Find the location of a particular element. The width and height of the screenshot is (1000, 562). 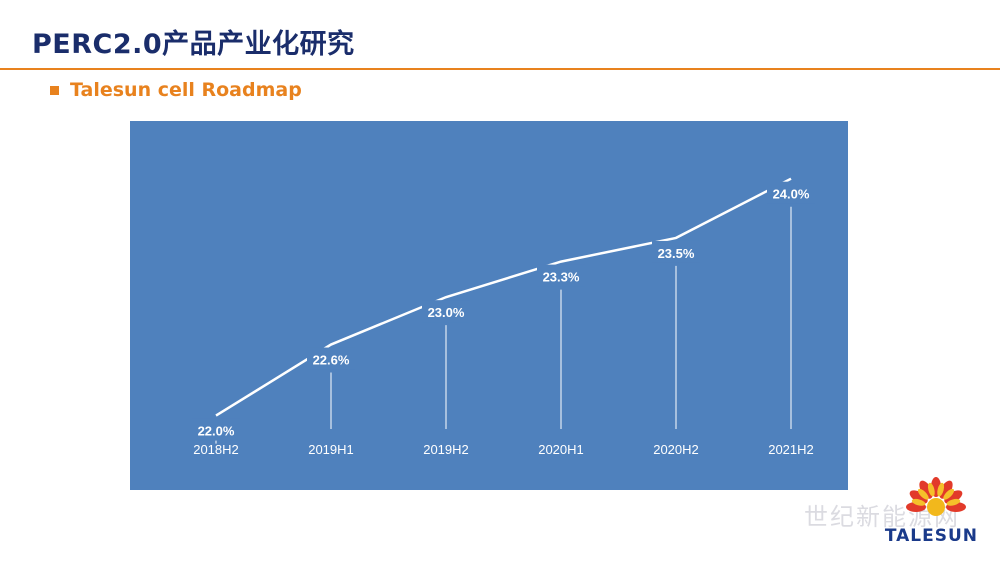

x-tick-label: 2018H2 is located at coordinates (216, 449).